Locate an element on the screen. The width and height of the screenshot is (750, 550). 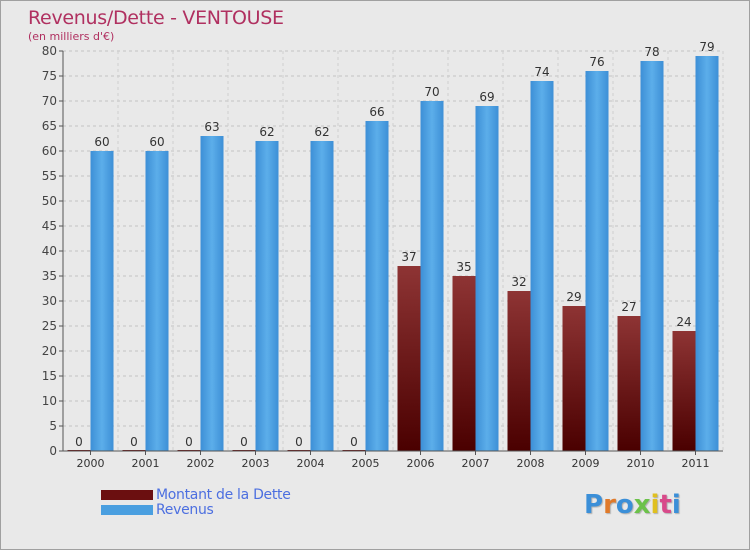
legend-item-dette: Montant de la Dette is located at coordinates (196, 495).